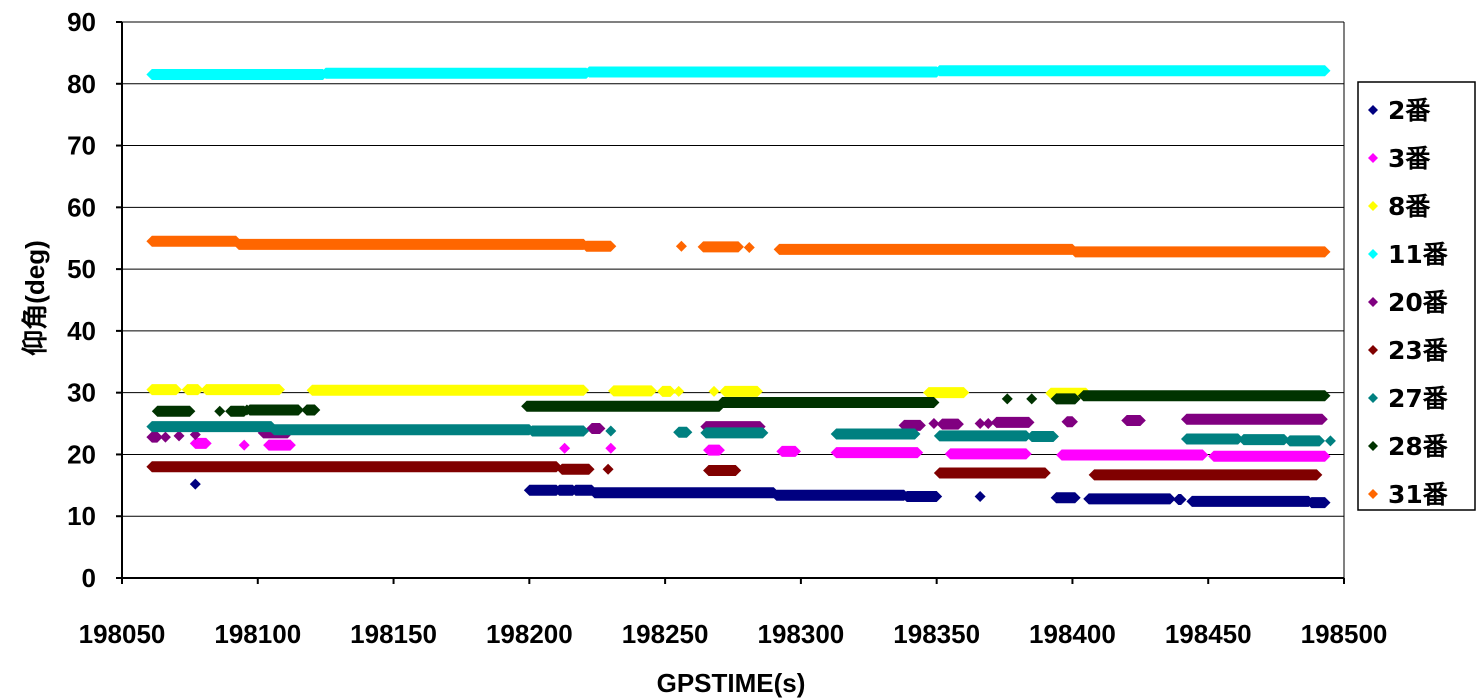  Describe the element at coordinates (1418, 254) in the screenshot. I see `legend-label-3: 11番` at that location.